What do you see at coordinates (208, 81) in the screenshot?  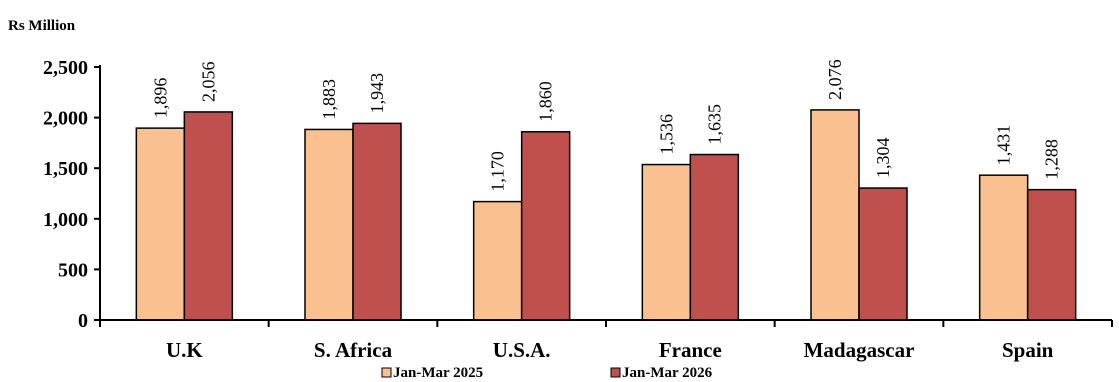 I see `data-label: 2,056` at bounding box center [208, 81].